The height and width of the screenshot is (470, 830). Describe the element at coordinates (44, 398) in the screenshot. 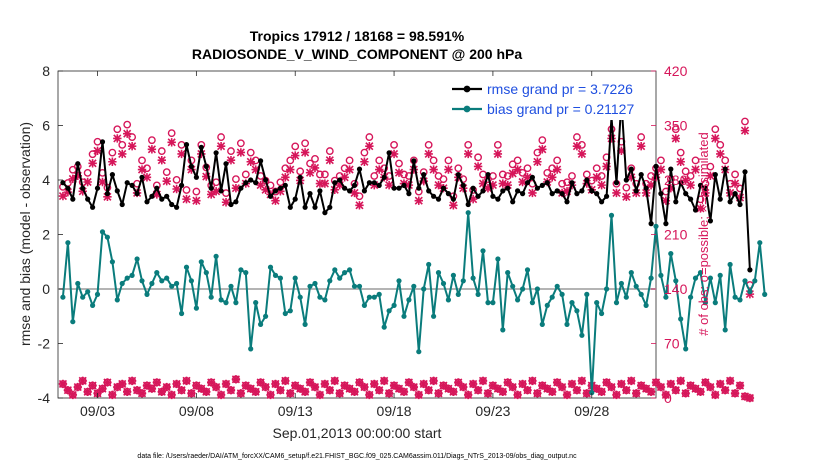

I see `y-tick-label-left: -4` at that location.